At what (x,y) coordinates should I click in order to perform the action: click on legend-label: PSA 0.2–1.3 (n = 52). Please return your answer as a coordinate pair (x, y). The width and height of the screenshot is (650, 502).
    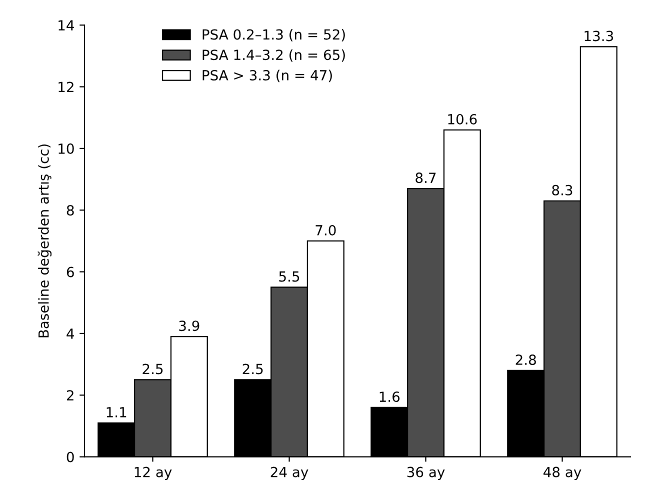
    Looking at the image, I should click on (273, 35).